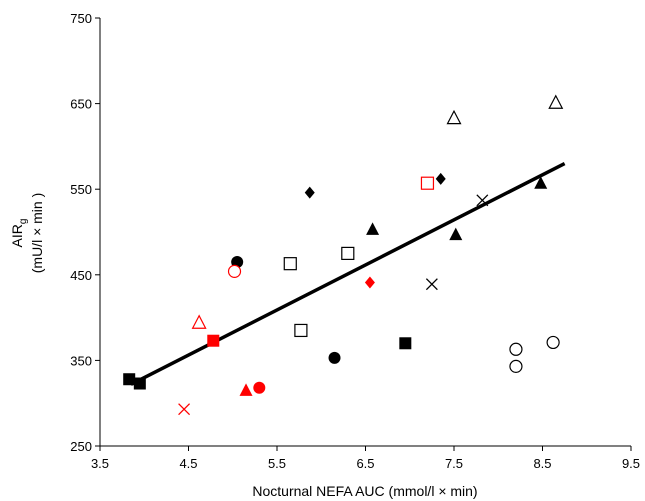 The height and width of the screenshot is (501, 645). I want to click on y-tick-label: 450, so click(81, 275).